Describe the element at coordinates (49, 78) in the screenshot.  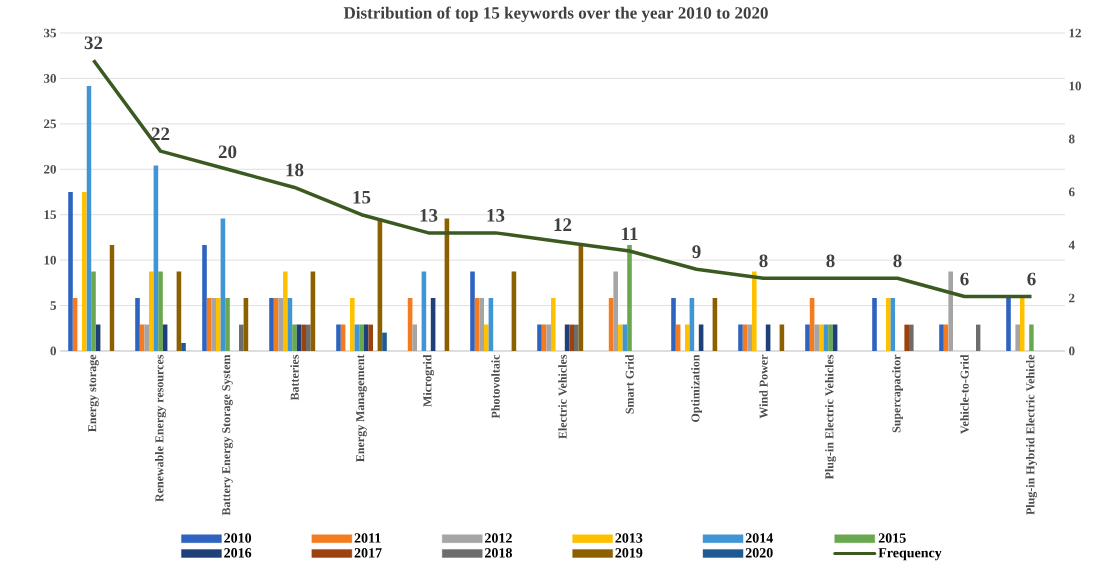
I see `y-tick-label: 30` at that location.